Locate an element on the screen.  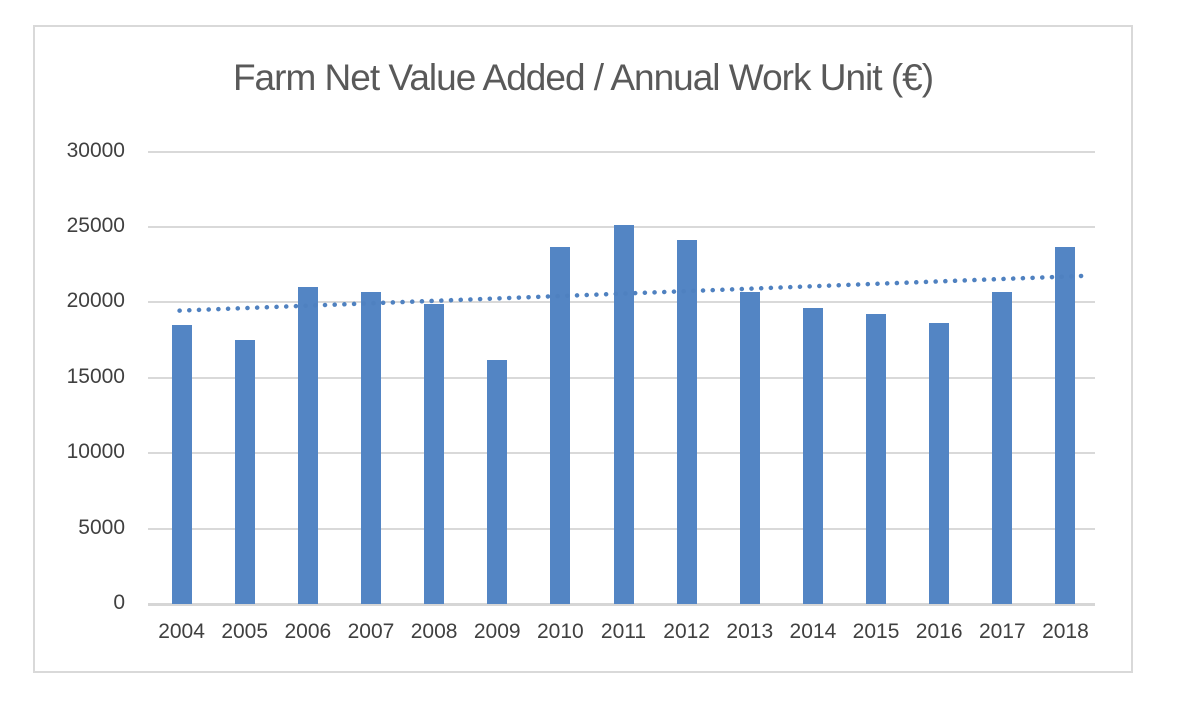
bar-2015 is located at coordinates (876, 459).